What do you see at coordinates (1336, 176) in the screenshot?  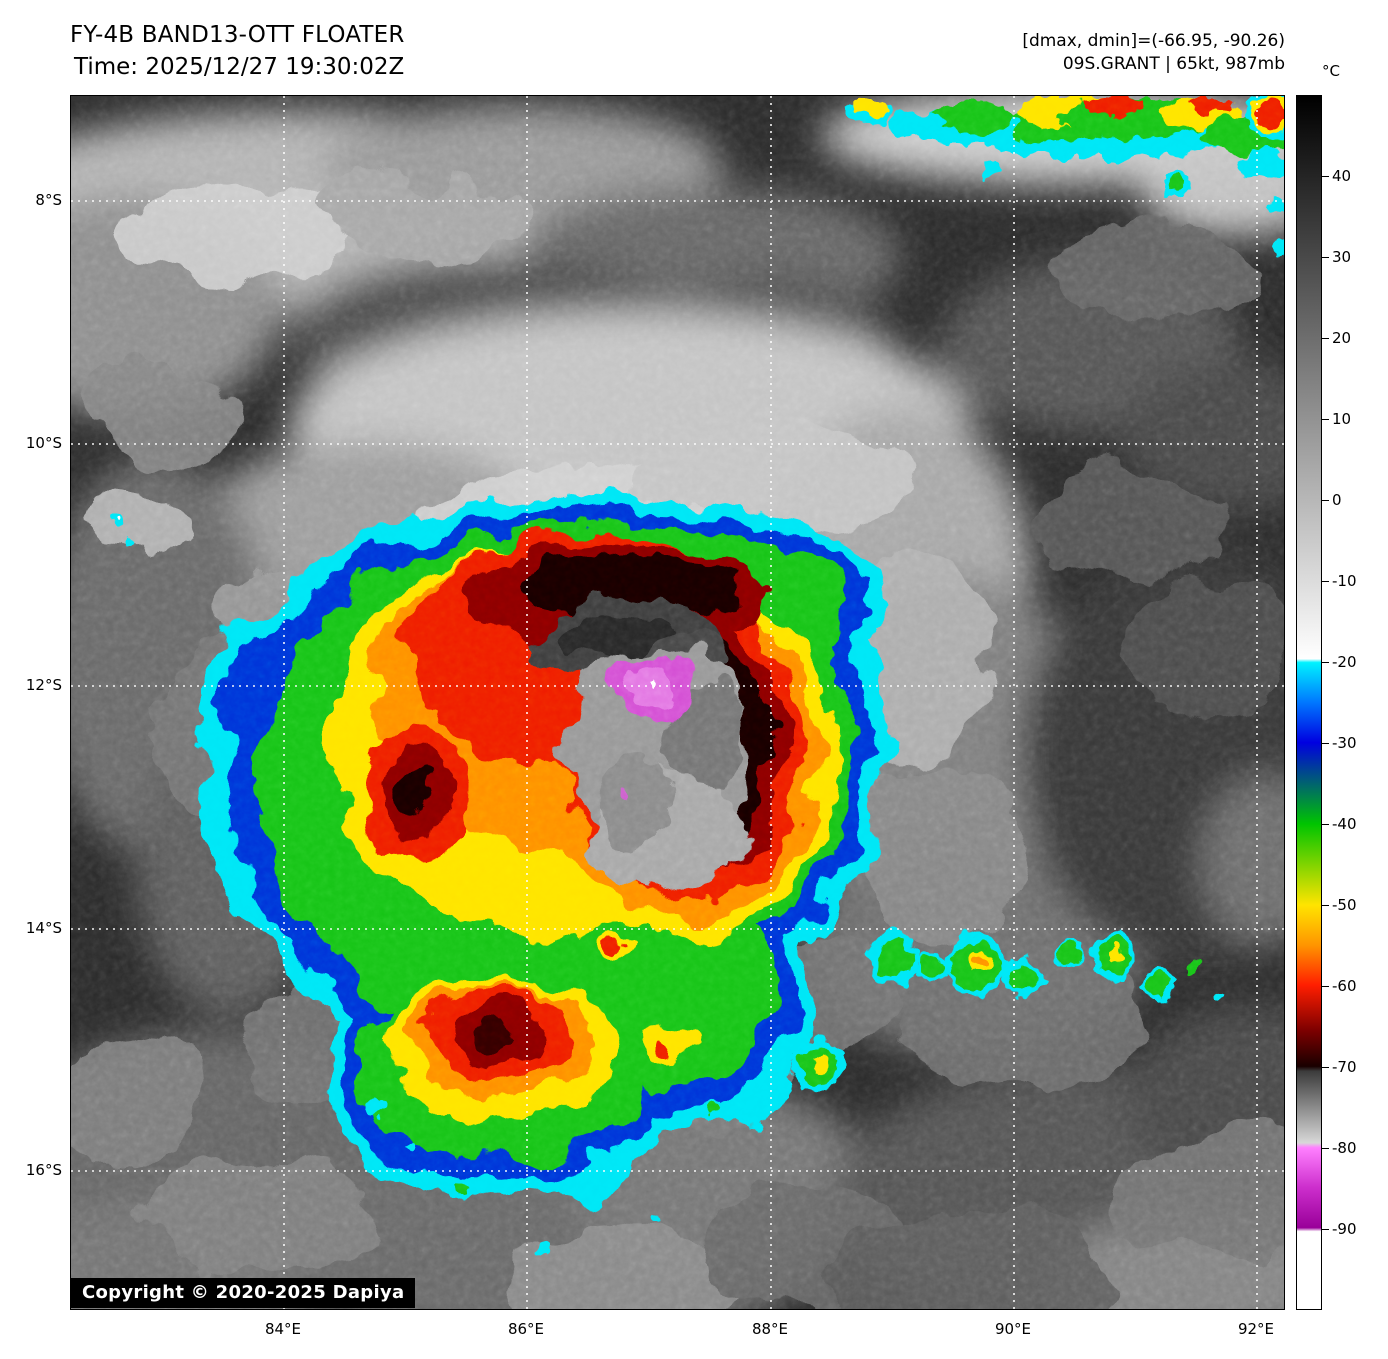 I see `colorbar-tick-40: 40` at bounding box center [1336, 176].